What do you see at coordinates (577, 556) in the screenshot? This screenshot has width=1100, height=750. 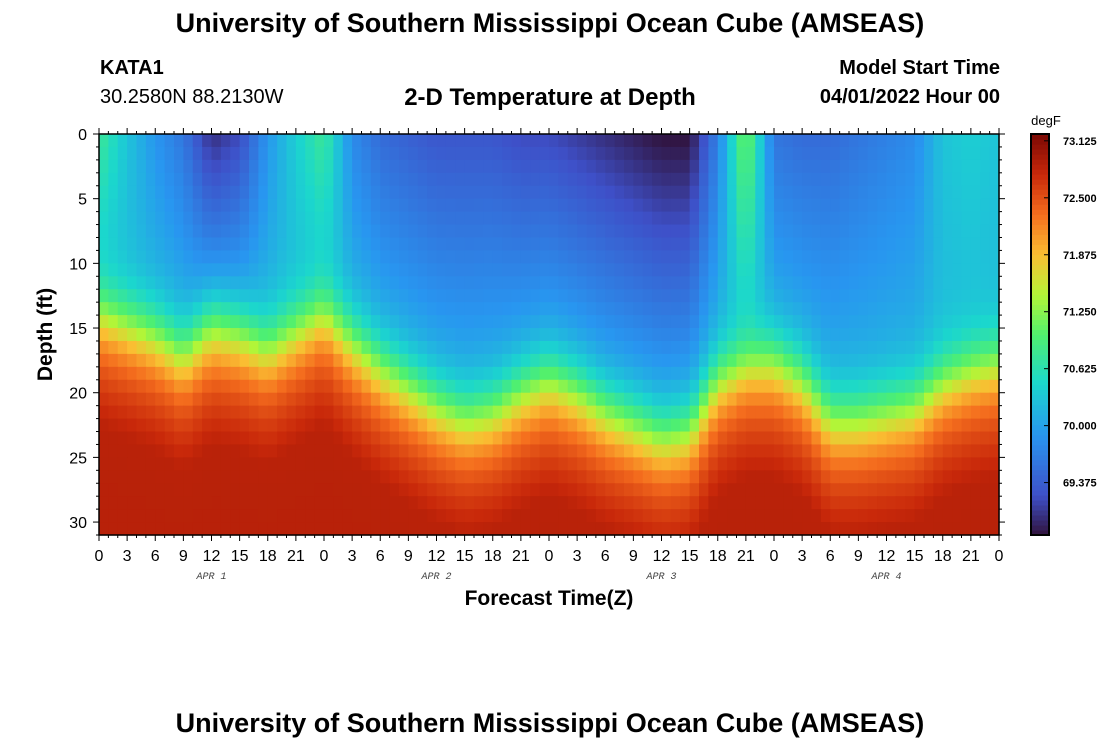 I see `x-tick-label: 3` at bounding box center [577, 556].